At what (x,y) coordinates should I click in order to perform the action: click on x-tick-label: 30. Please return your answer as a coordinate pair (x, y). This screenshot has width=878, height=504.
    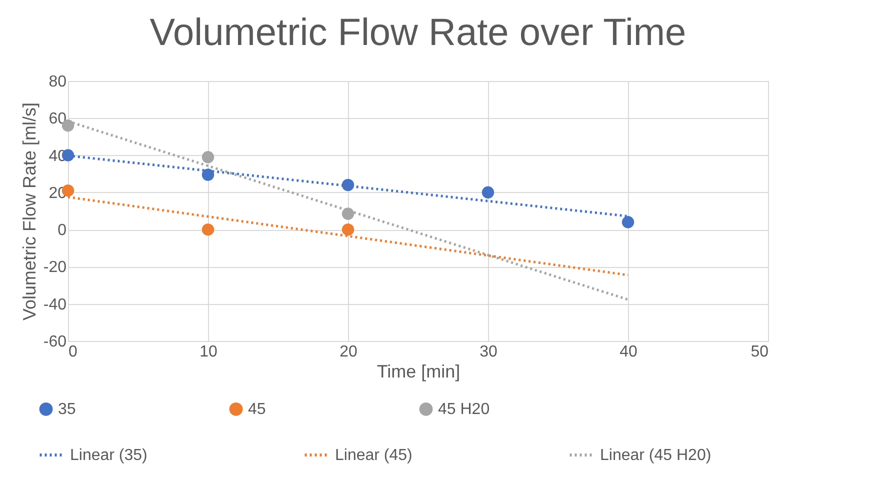
    Looking at the image, I should click on (489, 352).